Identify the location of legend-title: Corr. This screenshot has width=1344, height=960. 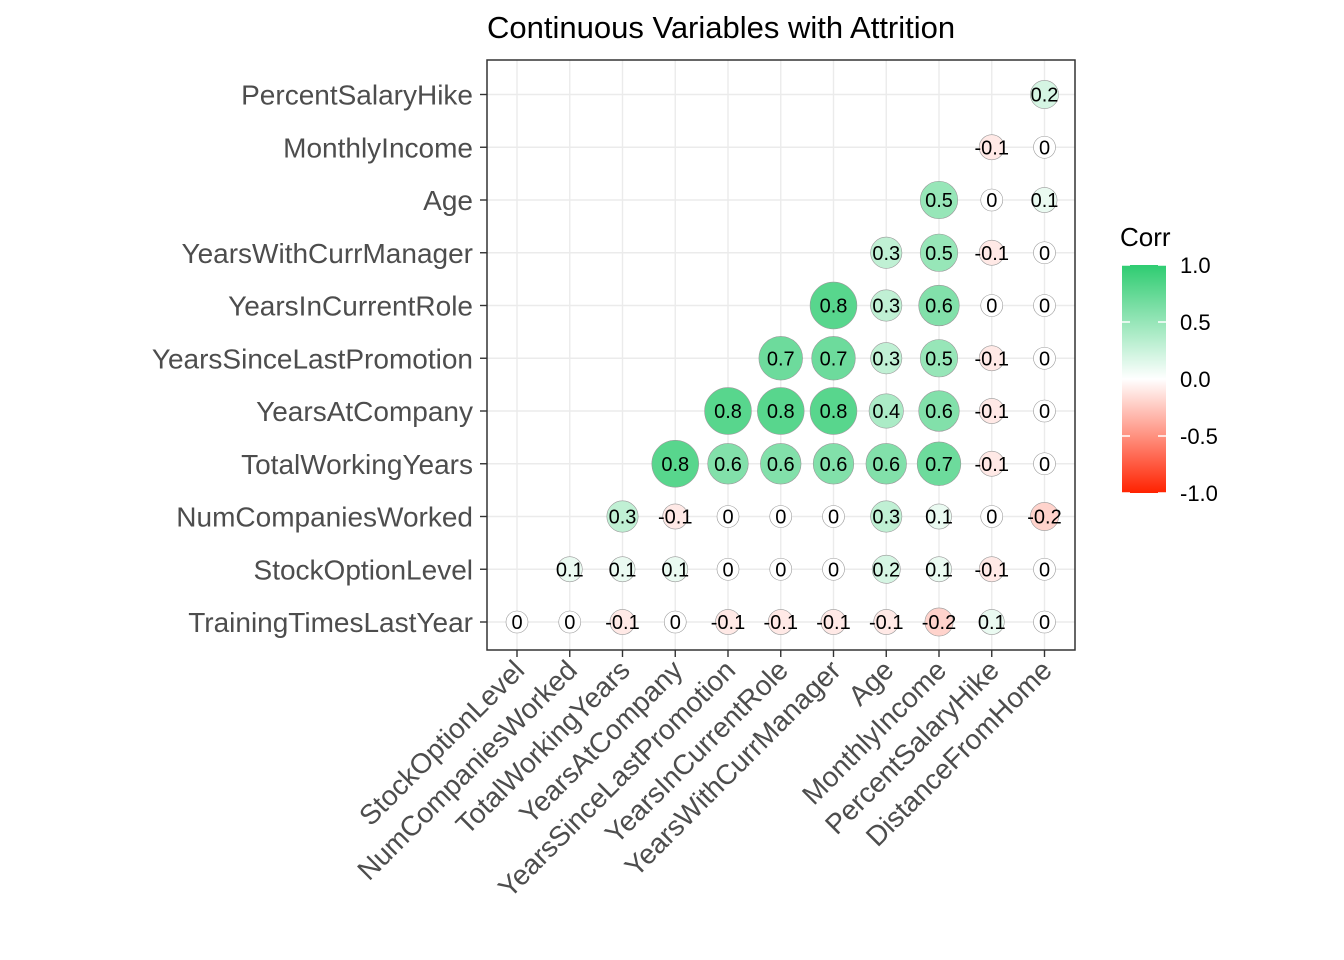
(1145, 237).